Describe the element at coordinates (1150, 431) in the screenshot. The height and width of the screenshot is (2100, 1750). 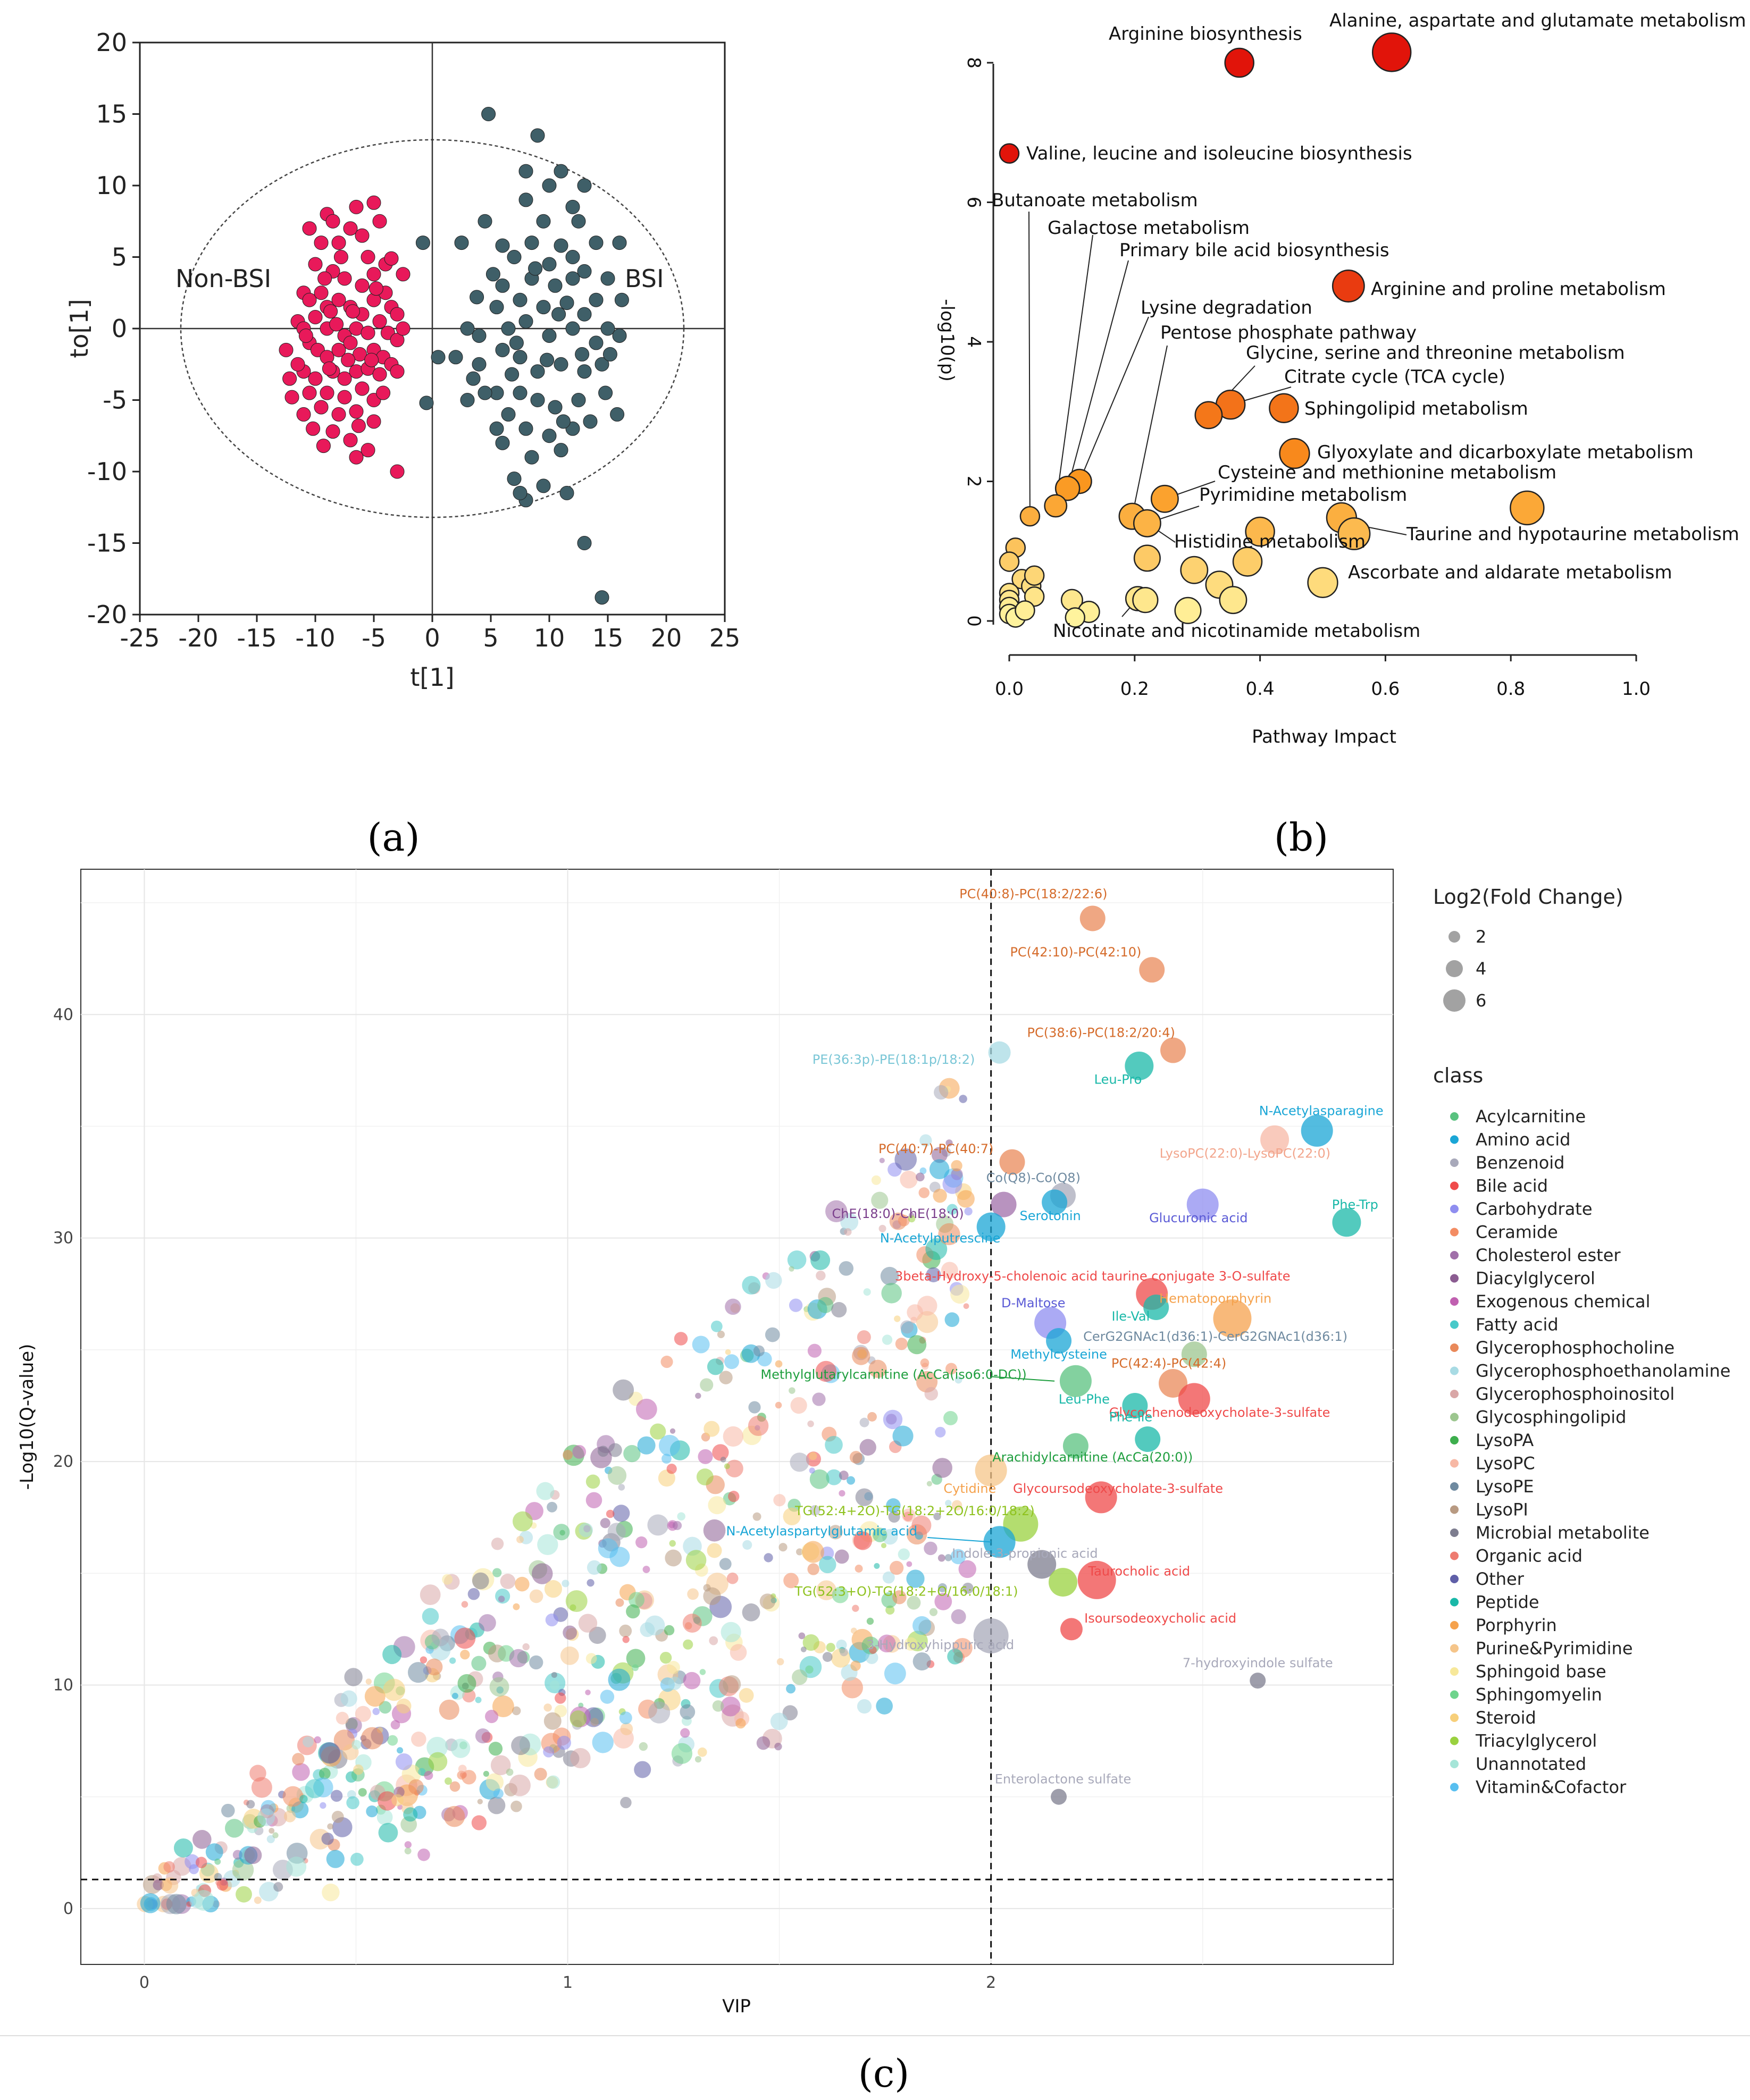
I see `callout-leader-line` at that location.